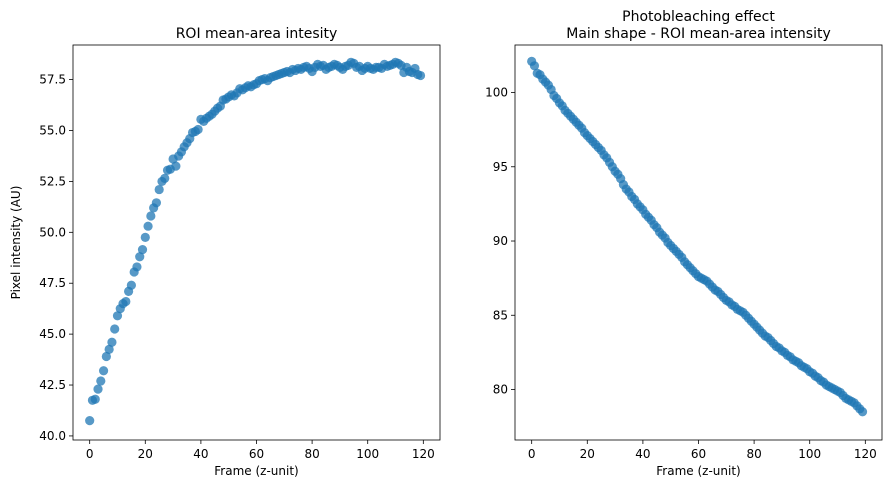 This screenshot has width=894, height=486. Describe the element at coordinates (496, 93) in the screenshot. I see `y-tick-label: 100` at that location.